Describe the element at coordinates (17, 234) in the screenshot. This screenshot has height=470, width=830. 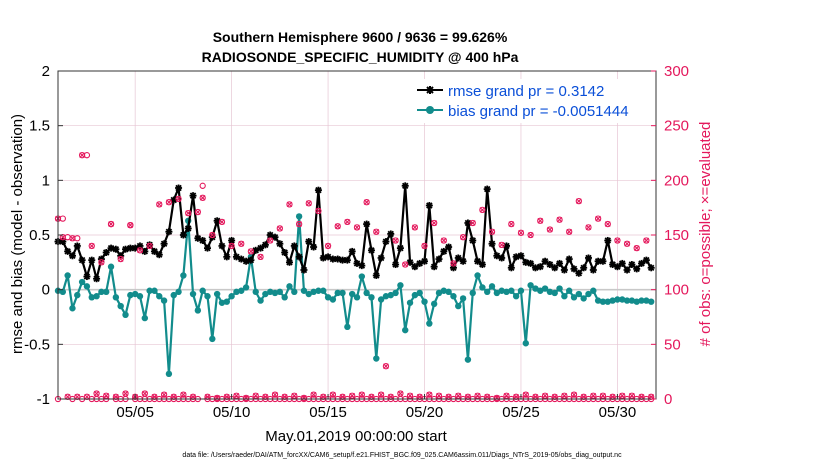
I see `left-y-axis-label: rmse and bias (model - observation)` at that location.